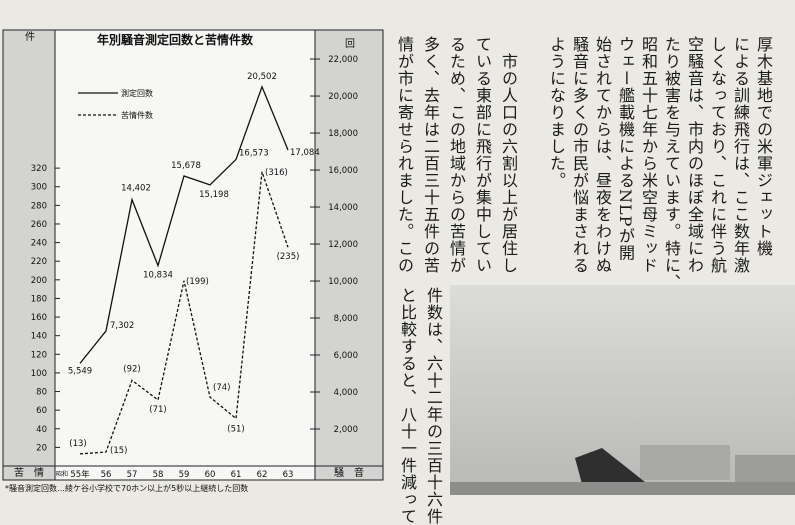 The image size is (795, 525). Describe the element at coordinates (214, 195) in the screenshot. I see `data-label: 15,198` at that location.